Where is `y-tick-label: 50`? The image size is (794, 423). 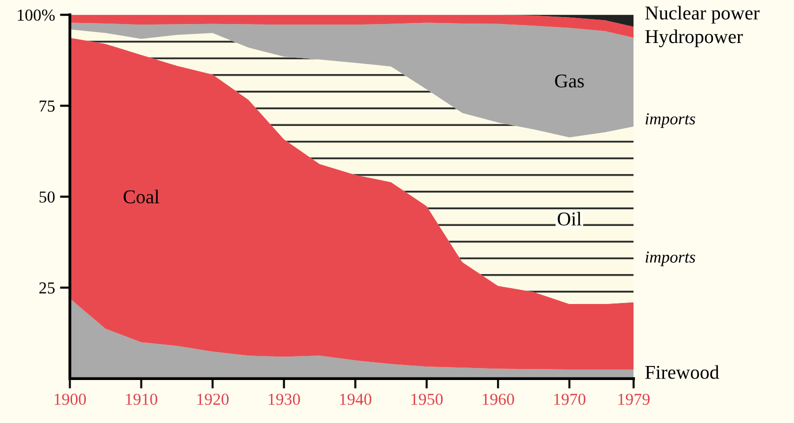 y-tick-label: 50 is located at coordinates (47, 197).